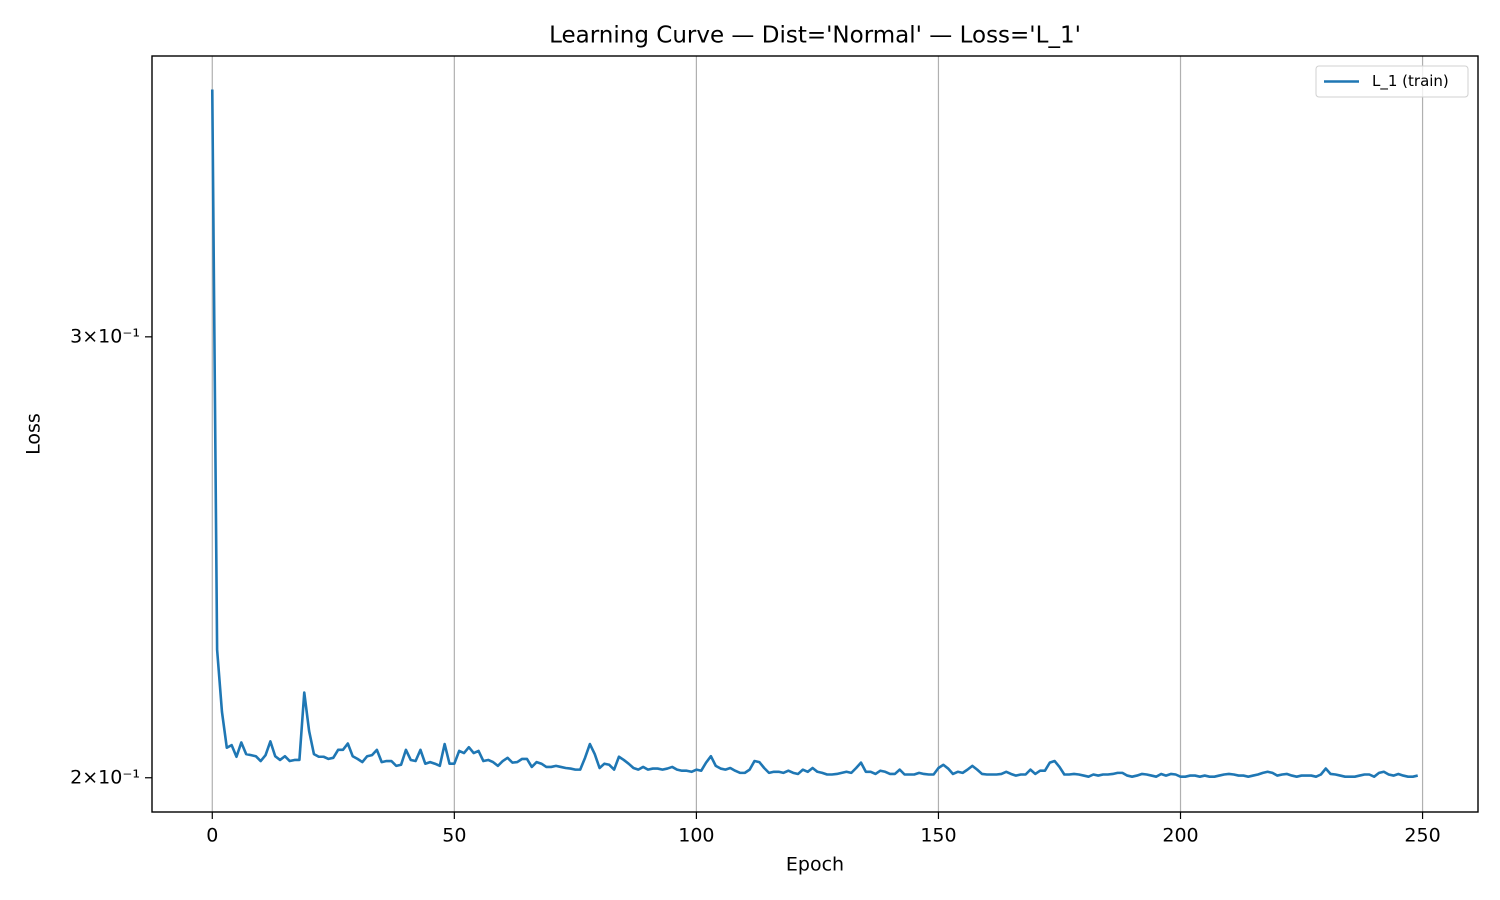  Describe the element at coordinates (938, 836) in the screenshot. I see `x-tick-label: 150` at that location.